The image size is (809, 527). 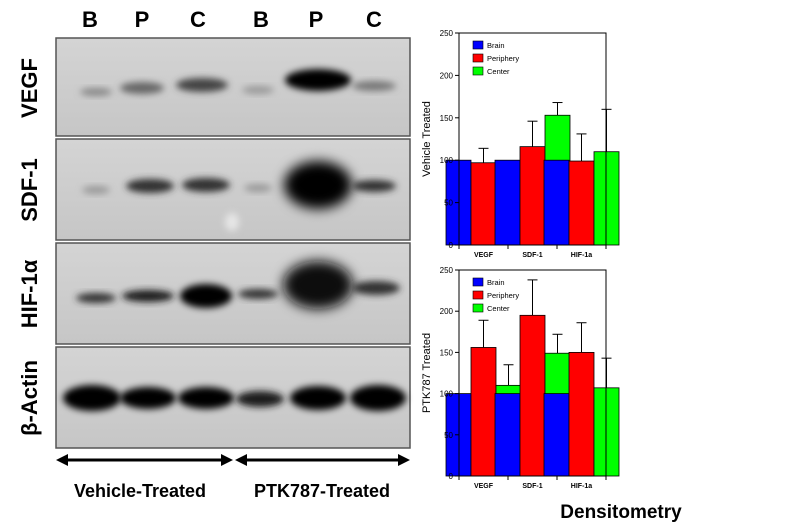 What do you see at coordinates (261, 19) in the screenshot?
I see `lane-label-b-ptk787: B` at bounding box center [261, 19].